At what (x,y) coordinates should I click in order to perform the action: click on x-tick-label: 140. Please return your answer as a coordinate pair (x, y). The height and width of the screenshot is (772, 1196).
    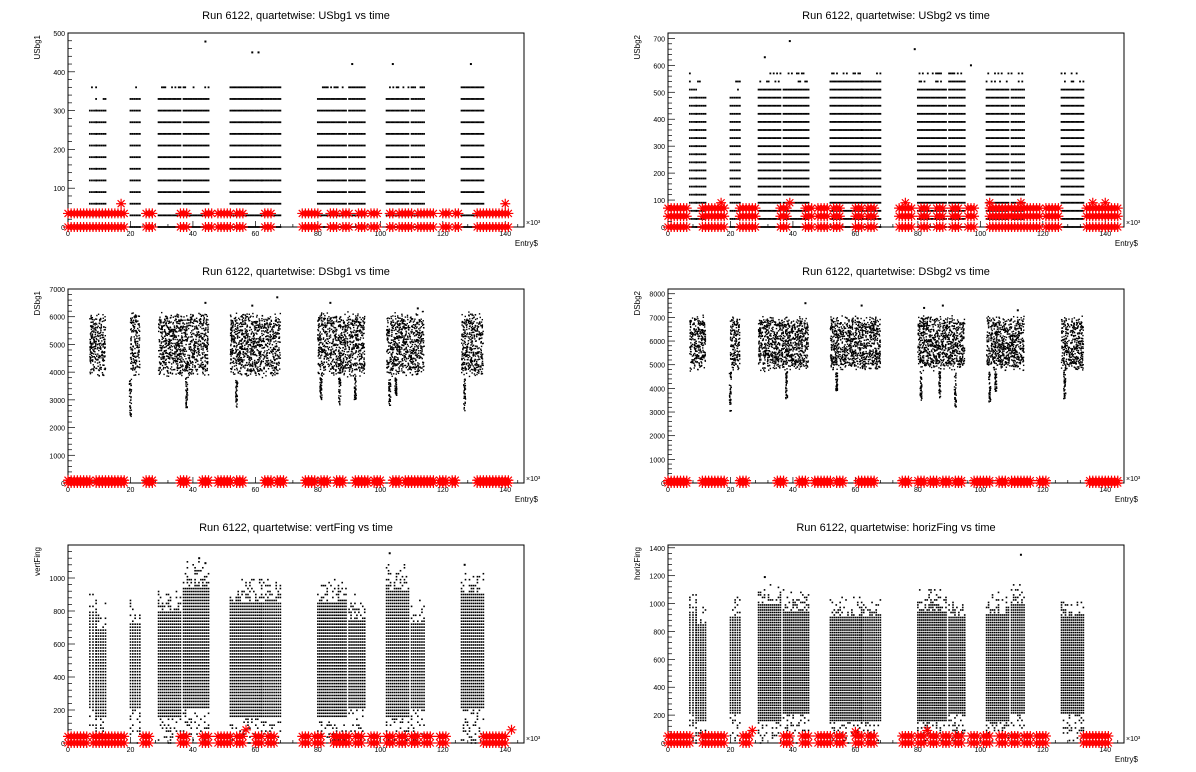
    Looking at the image, I should click on (1105, 234).